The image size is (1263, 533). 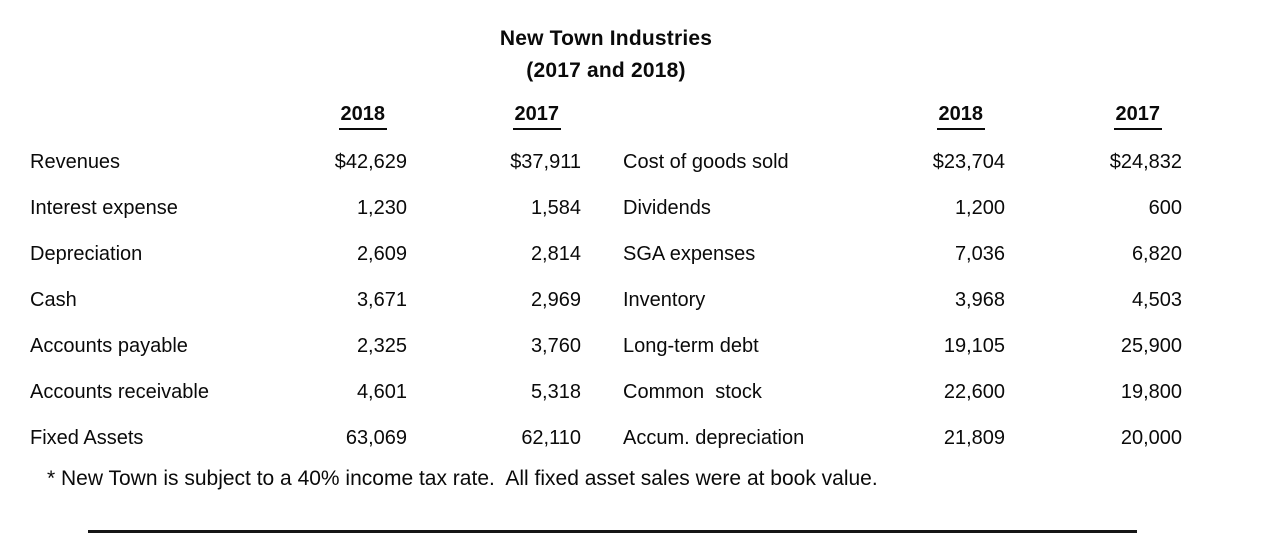 What do you see at coordinates (1145, 161) in the screenshot?
I see `value-2017: $24,832` at bounding box center [1145, 161].